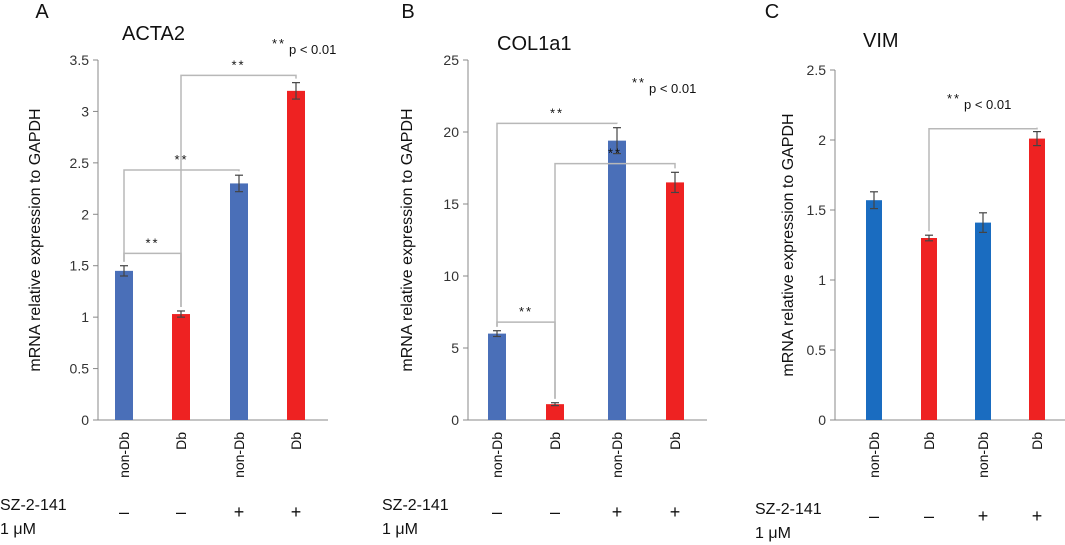 Image resolution: width=1065 pixels, height=545 pixels. Describe the element at coordinates (817, 350) in the screenshot. I see `panel-c-ytick-label: 0.5` at that location.